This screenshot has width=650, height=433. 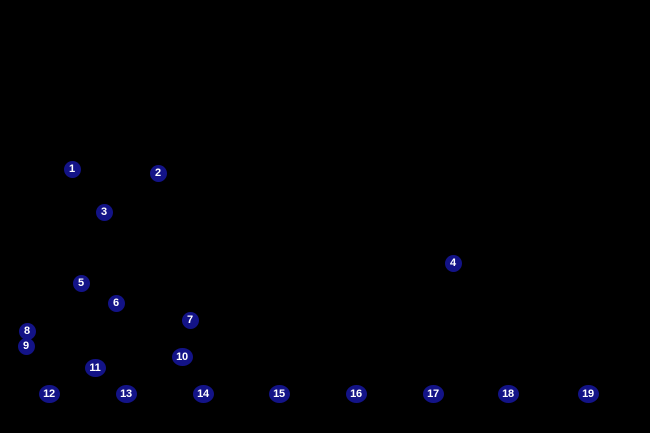 What do you see at coordinates (72, 169) in the screenshot?
I see `set-of-mark-marker-1: 1` at bounding box center [72, 169].